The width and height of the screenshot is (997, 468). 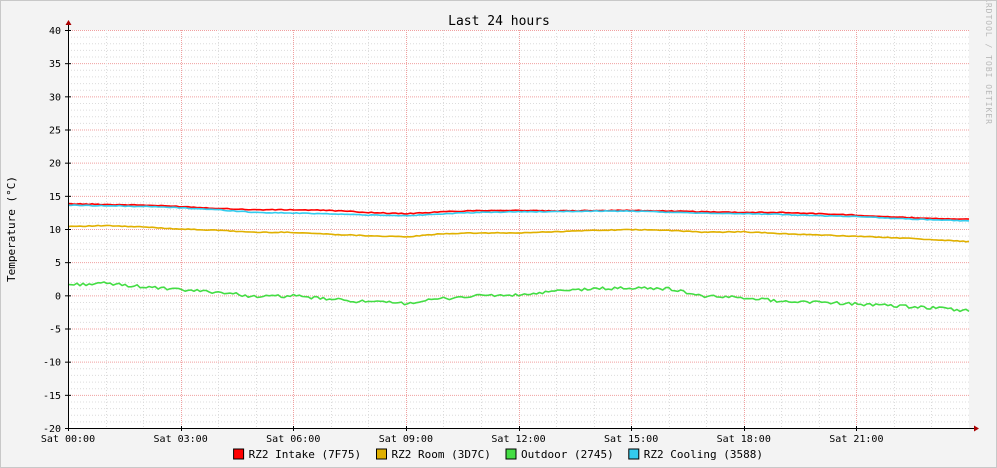 What do you see at coordinates (55, 97) in the screenshot?
I see `y-tick-label: 30` at bounding box center [55, 97].